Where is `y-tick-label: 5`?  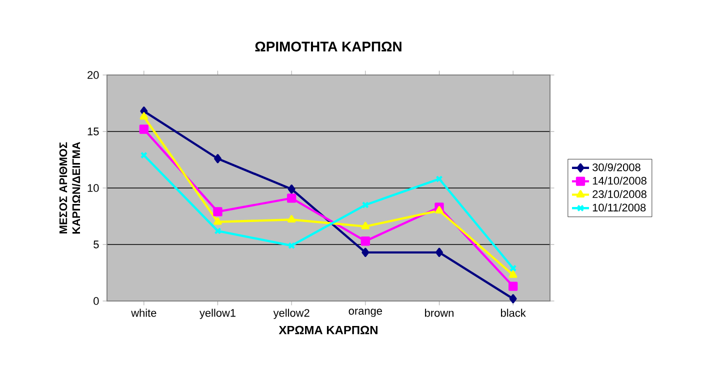
y-tick-label: 5 is located at coordinates (96, 244).